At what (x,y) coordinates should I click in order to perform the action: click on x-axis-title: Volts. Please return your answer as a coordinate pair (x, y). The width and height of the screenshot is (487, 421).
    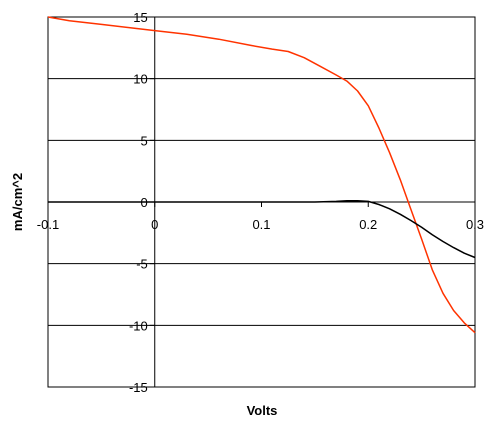
    Looking at the image, I should click on (262, 410).